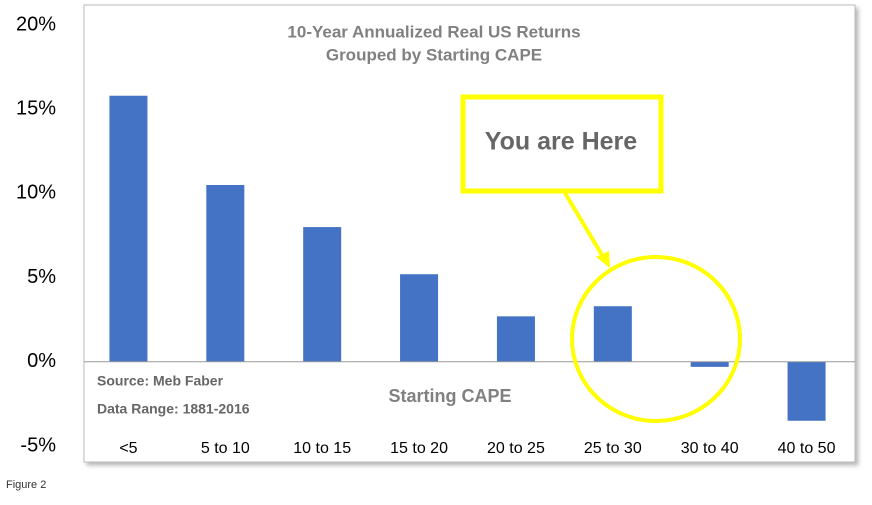 The width and height of the screenshot is (872, 505). What do you see at coordinates (710, 448) in the screenshot?
I see `x-tick-label: 30 to 40` at bounding box center [710, 448].